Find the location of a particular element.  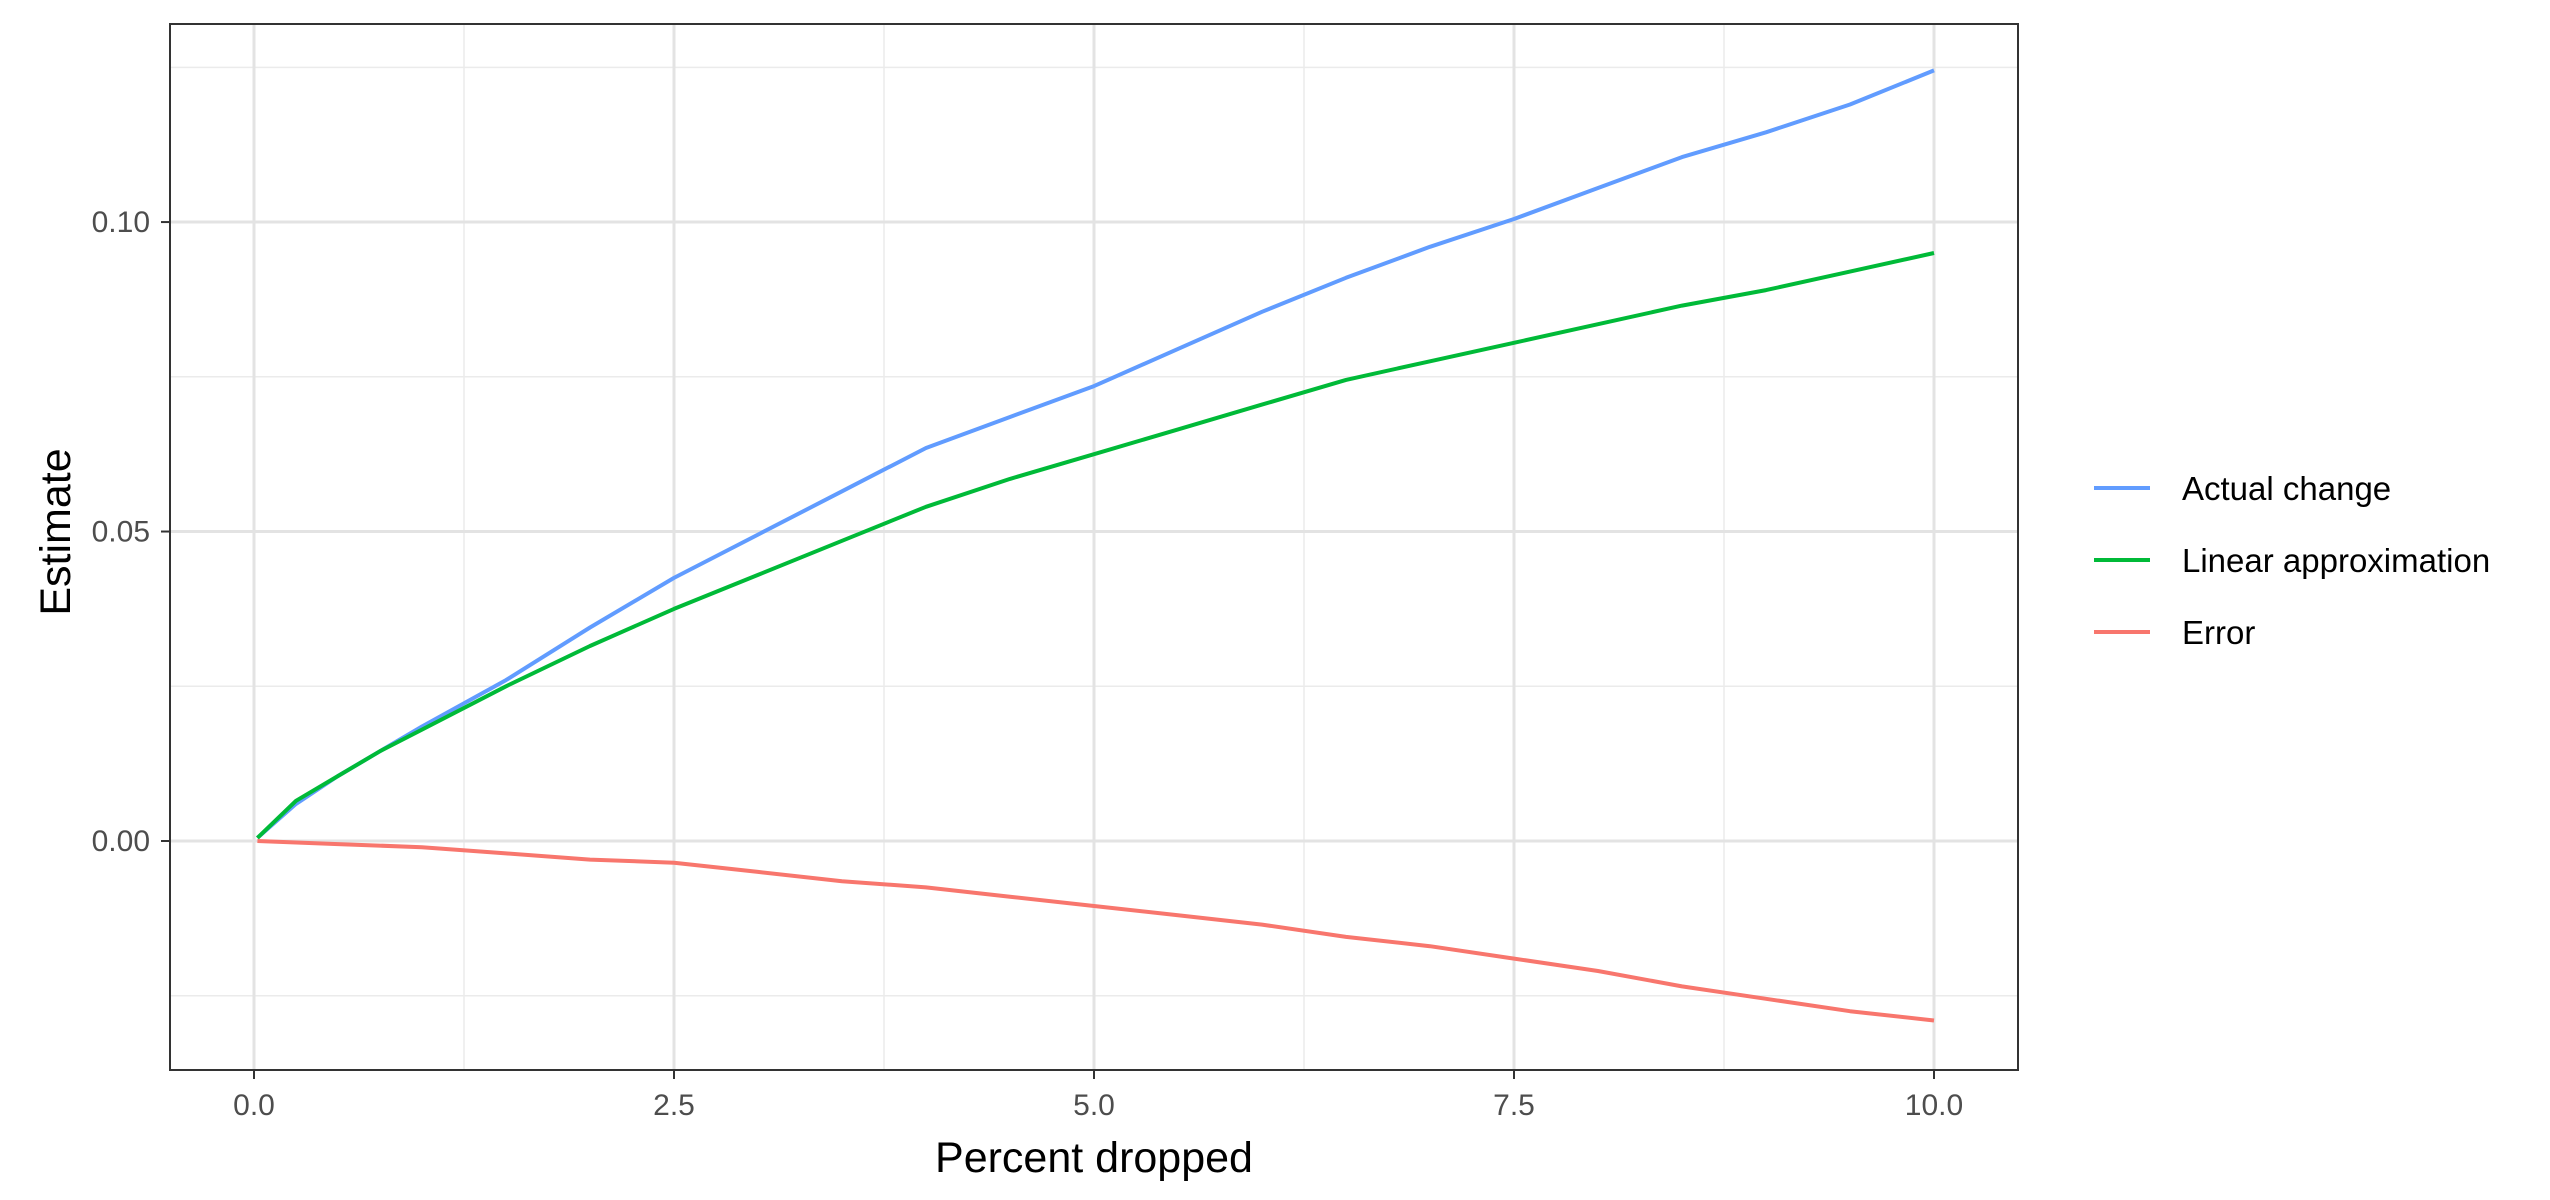

legend-label: Linear approximation is located at coordinates (2336, 560).